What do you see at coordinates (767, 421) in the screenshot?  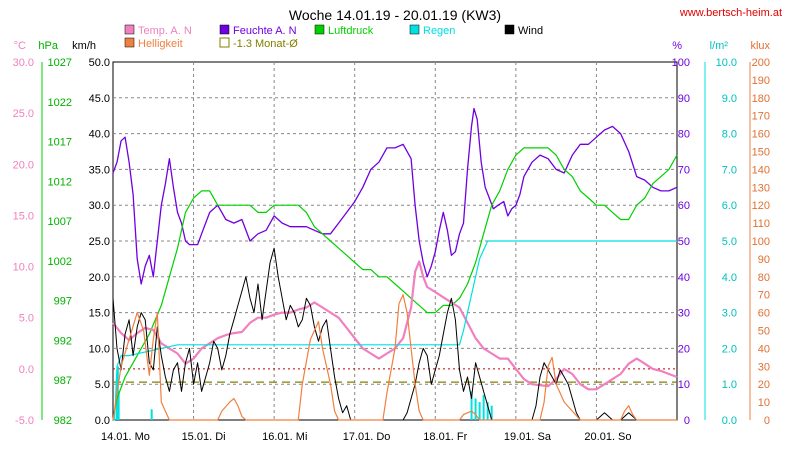 I see `light-axis-tick: 0` at bounding box center [767, 421].